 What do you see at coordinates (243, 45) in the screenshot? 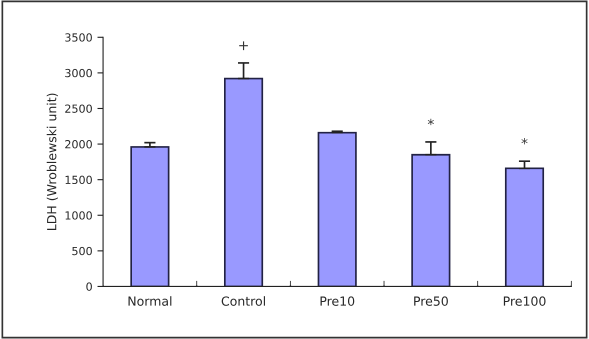
I see `annotation: +` at bounding box center [243, 45].